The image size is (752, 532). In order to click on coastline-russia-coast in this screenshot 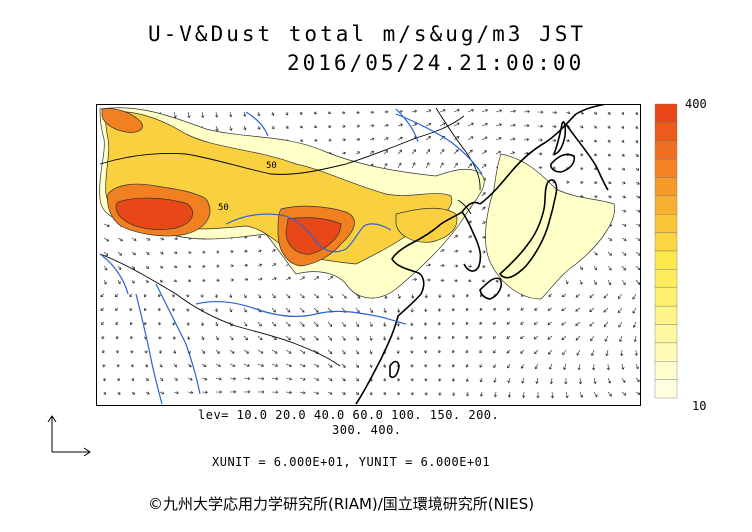, I will do `click(543, 154)`.